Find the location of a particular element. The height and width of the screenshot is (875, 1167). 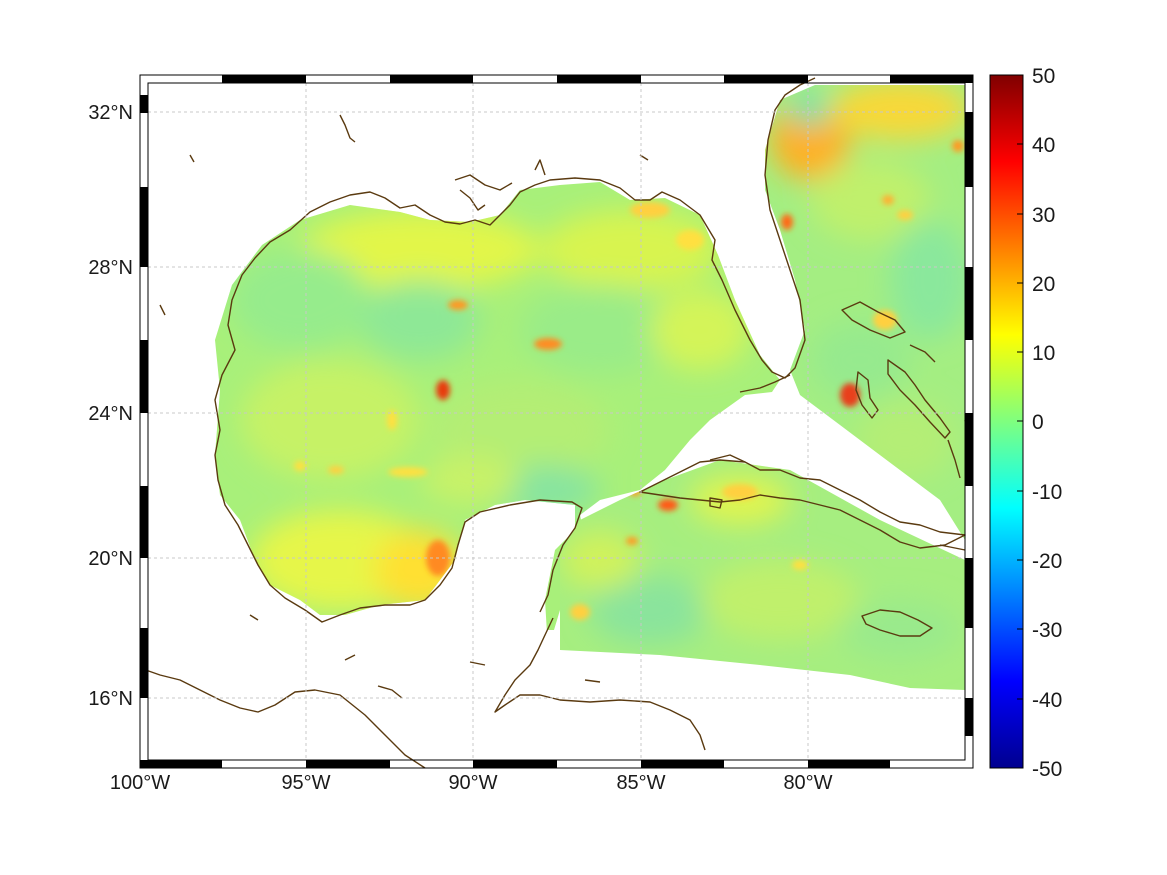

lat-tick-label: 24°N is located at coordinates (110, 414).